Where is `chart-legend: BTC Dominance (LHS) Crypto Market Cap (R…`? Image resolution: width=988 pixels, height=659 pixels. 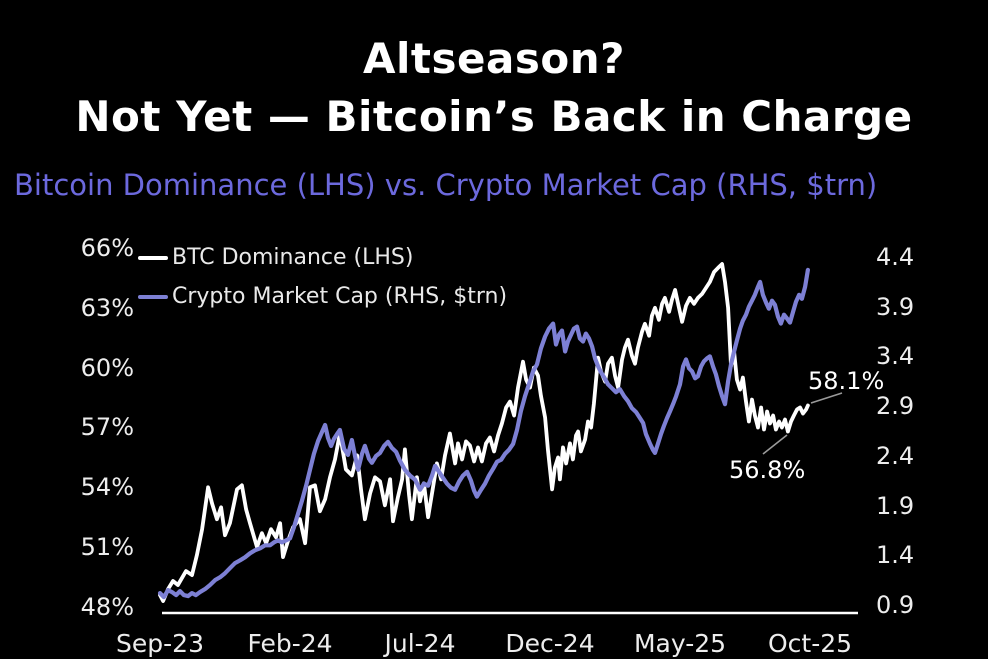
chart-legend: BTC Dominance (LHS) Crypto Market Cap (R… is located at coordinates (322, 277).